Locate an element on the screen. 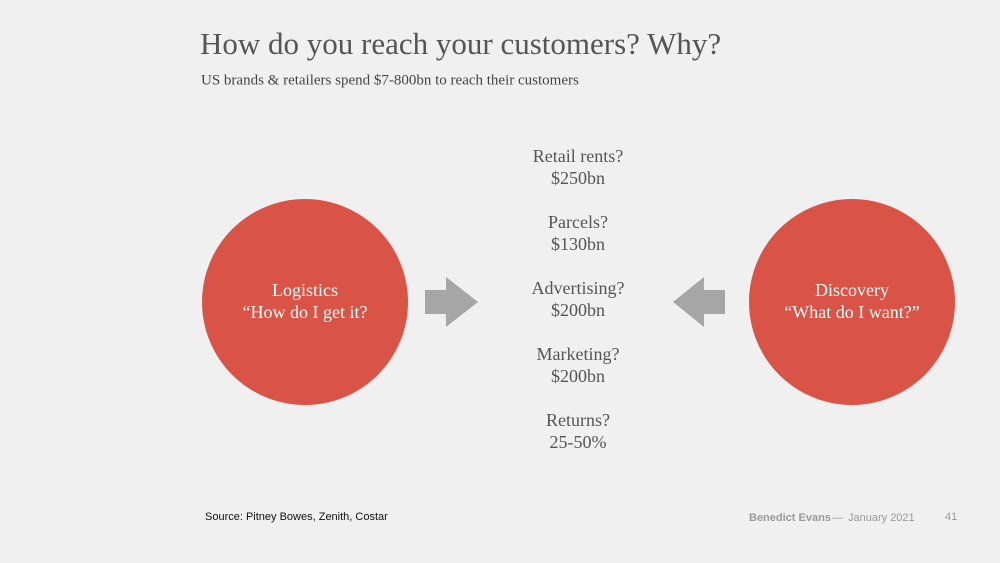 This screenshot has height=563, width=1000. logistics-circle is located at coordinates (305, 302).